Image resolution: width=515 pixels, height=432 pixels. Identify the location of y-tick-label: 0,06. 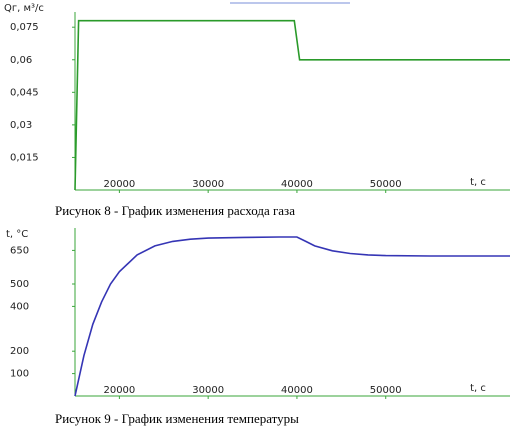
(21, 60).